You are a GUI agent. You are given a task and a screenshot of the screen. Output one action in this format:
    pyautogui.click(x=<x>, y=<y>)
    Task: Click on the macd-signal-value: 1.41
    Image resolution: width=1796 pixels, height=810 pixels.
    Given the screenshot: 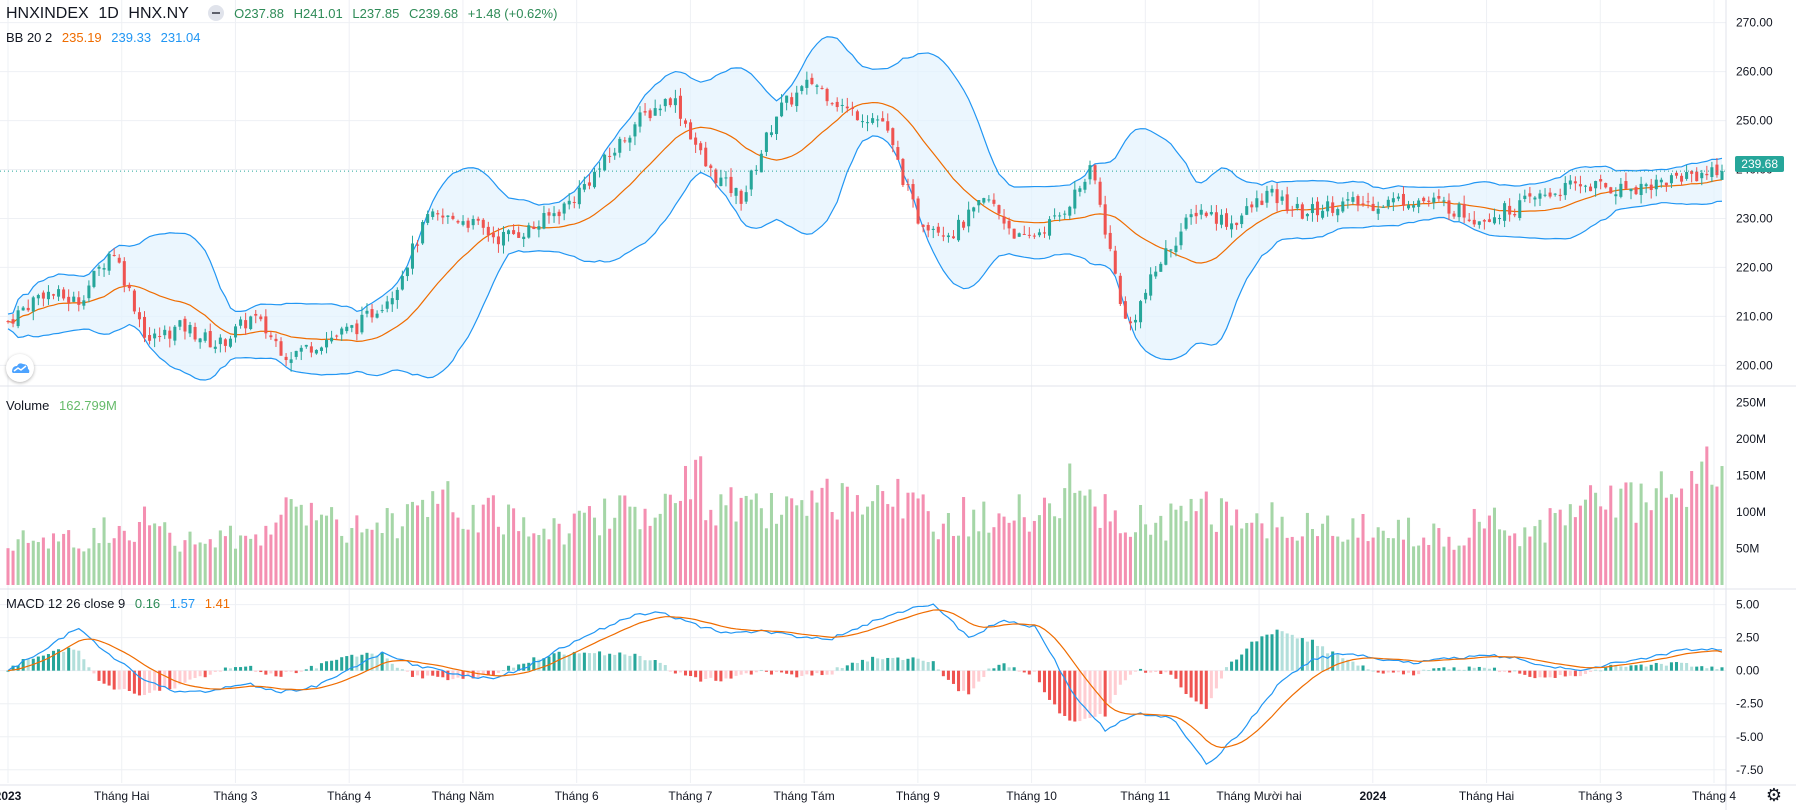 What is the action you would take?
    pyautogui.click(x=217, y=603)
    